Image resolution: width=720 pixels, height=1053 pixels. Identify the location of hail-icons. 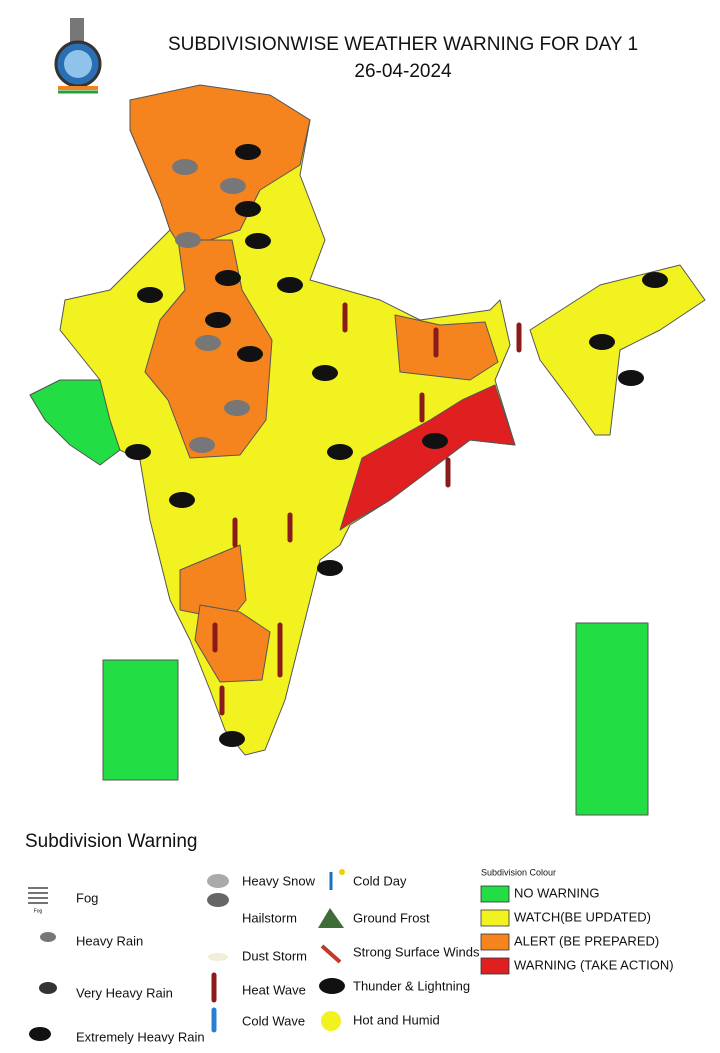
(211, 306).